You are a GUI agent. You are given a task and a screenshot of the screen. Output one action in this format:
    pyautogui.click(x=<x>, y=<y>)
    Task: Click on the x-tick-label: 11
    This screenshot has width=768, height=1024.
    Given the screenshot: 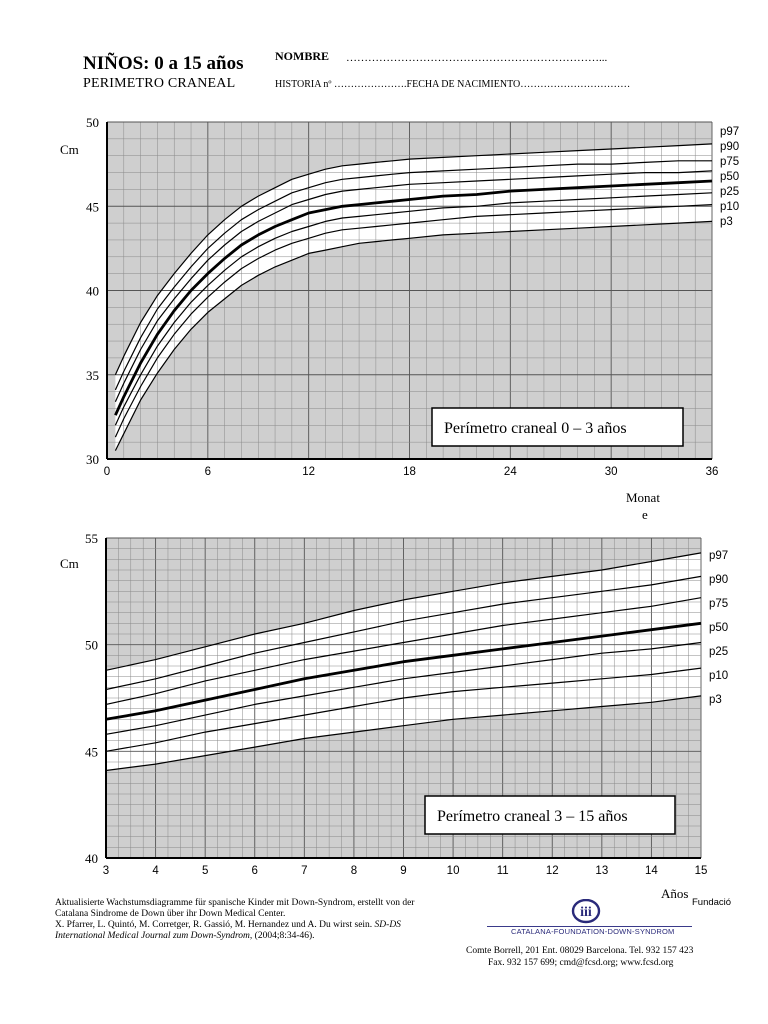 What is the action you would take?
    pyautogui.click(x=503, y=871)
    